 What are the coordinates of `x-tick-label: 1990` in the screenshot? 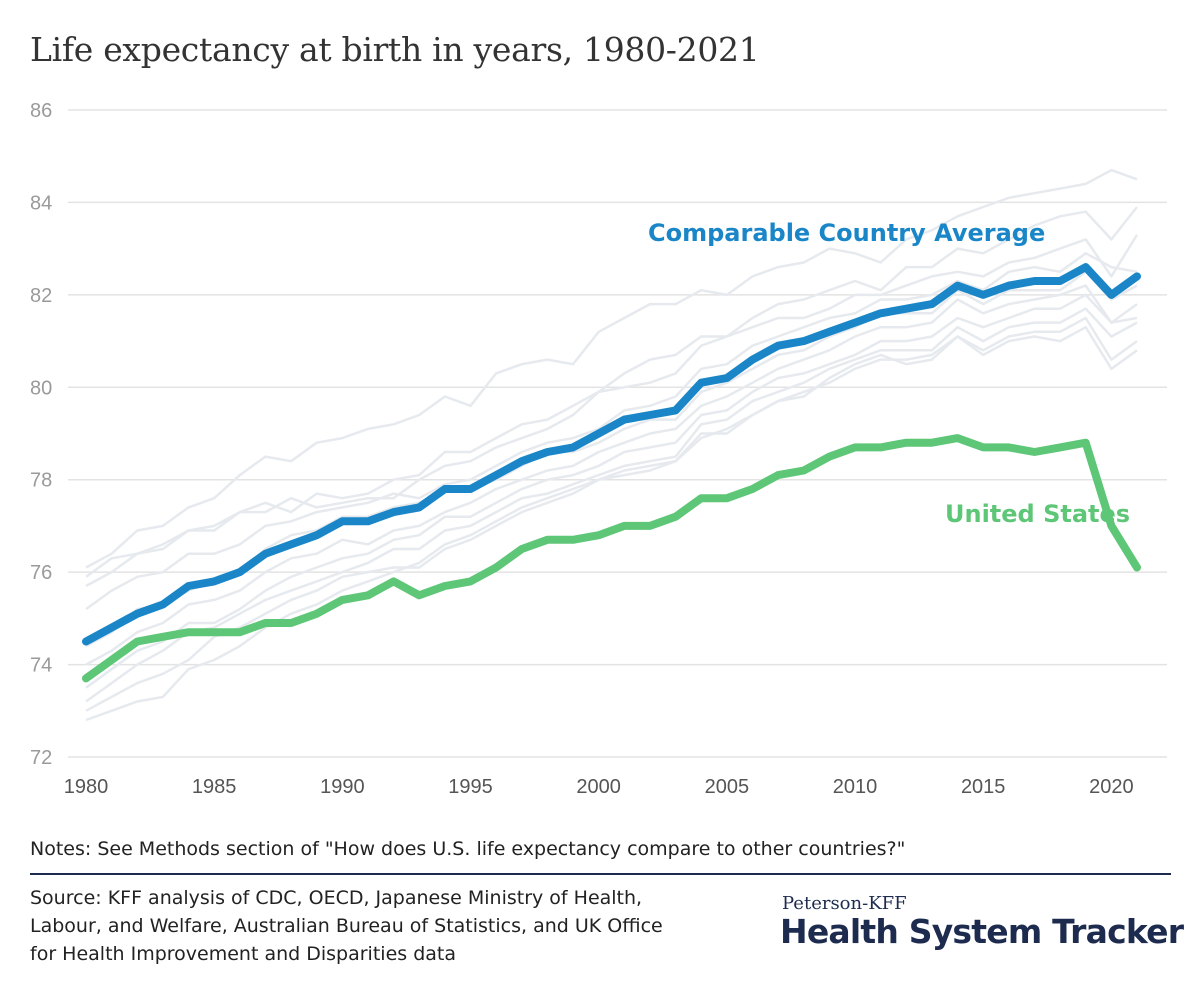 It's located at (342, 787).